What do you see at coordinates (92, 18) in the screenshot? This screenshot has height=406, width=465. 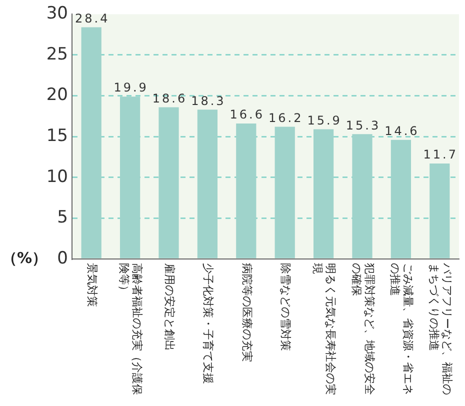 I see `data-label: 28.4` at bounding box center [92, 18].